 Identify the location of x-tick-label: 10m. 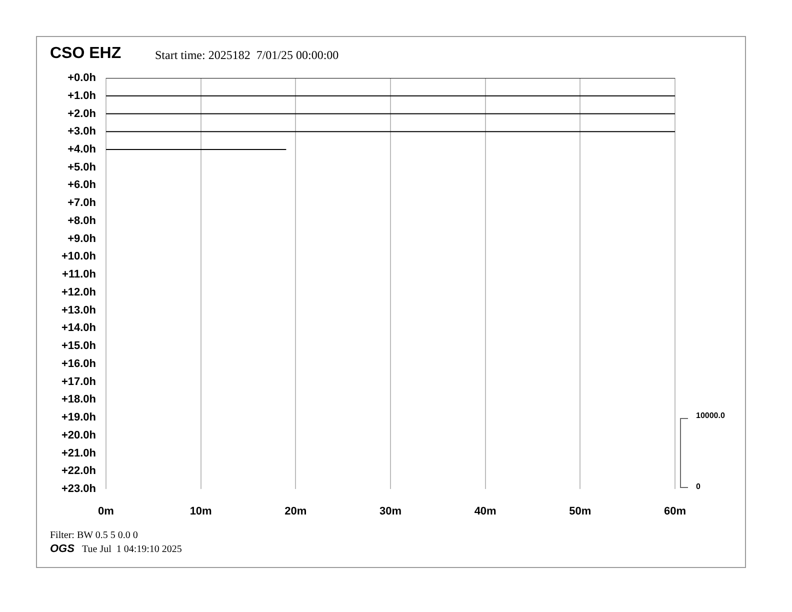
(201, 512).